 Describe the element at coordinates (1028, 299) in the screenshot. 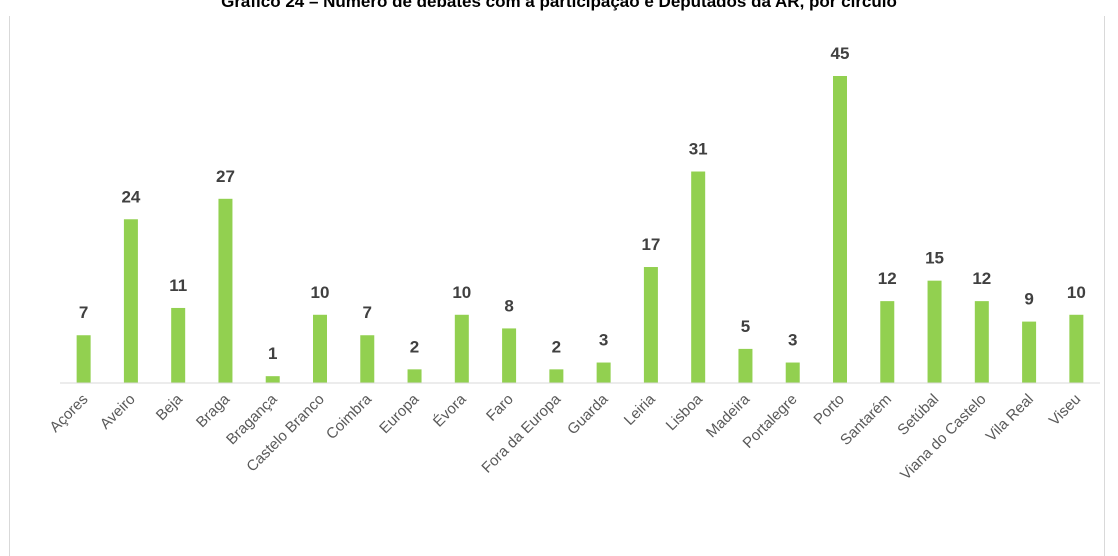

I see `value-label-20: 9` at that location.